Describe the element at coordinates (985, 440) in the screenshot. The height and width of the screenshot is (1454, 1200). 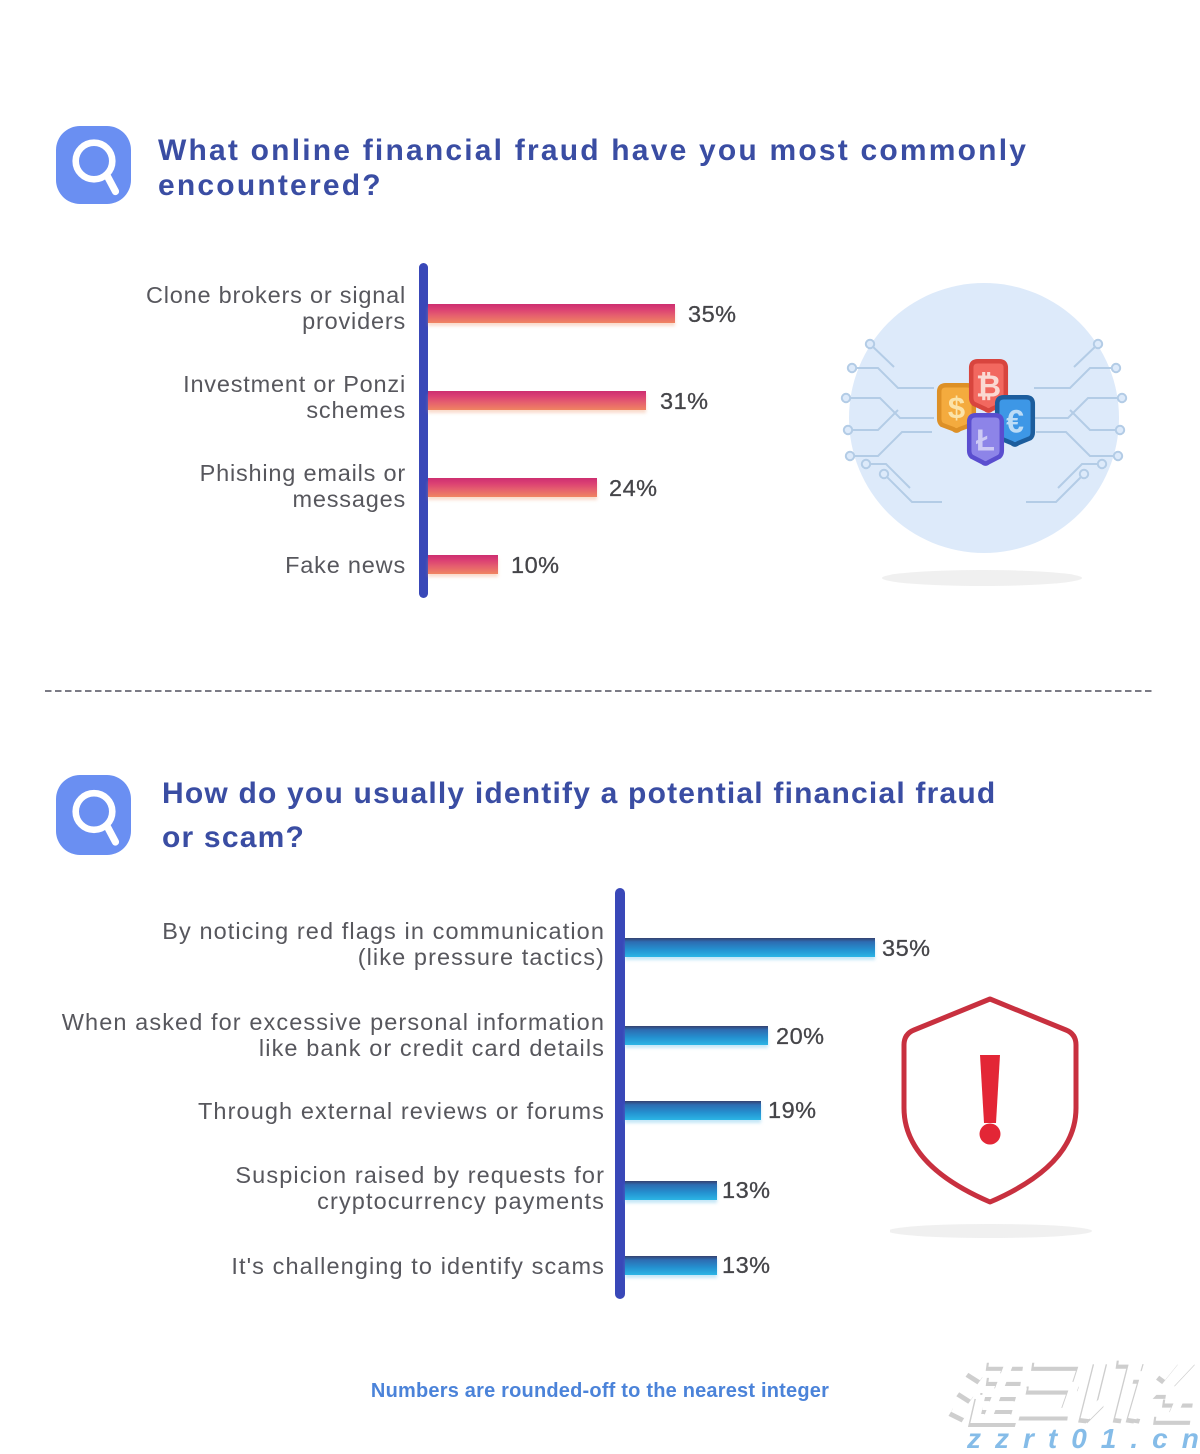
I see `svg-text: Ł` at that location.